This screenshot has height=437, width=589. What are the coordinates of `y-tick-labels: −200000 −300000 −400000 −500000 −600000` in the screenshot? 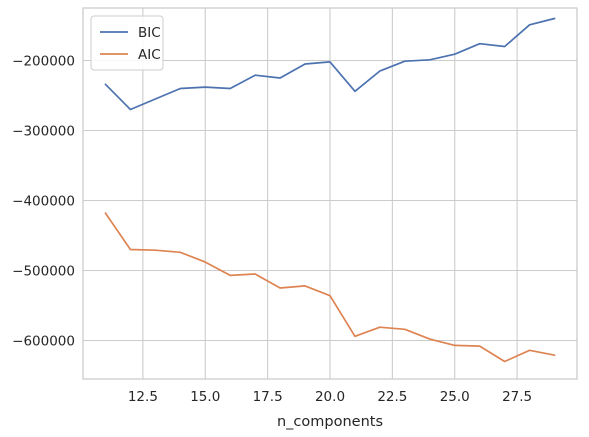 It's located at (43, 202).